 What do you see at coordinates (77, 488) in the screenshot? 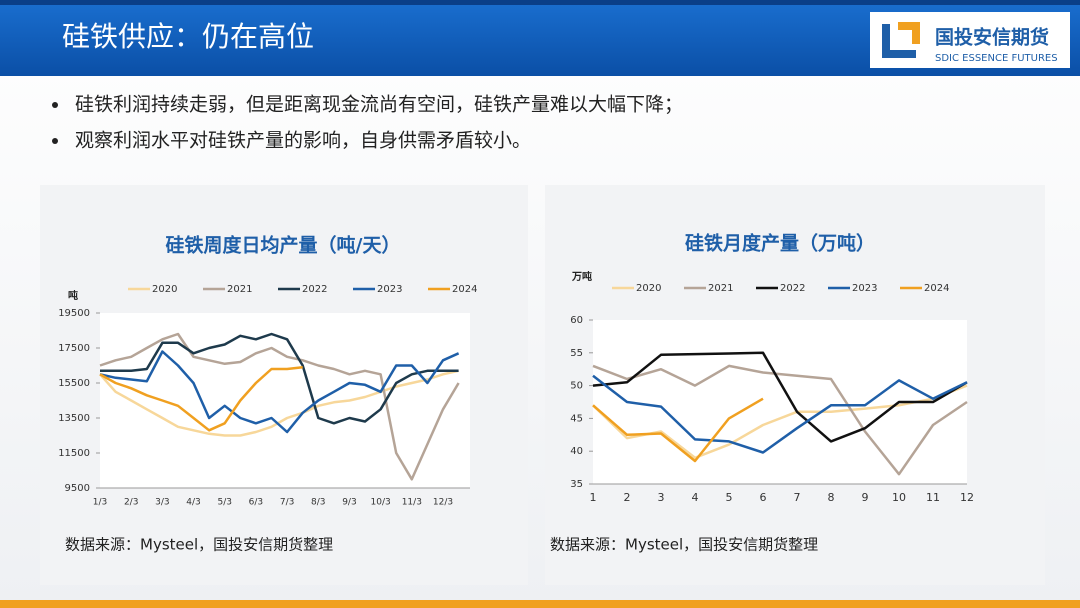
I see `y-tick-label: 9500` at bounding box center [77, 488].